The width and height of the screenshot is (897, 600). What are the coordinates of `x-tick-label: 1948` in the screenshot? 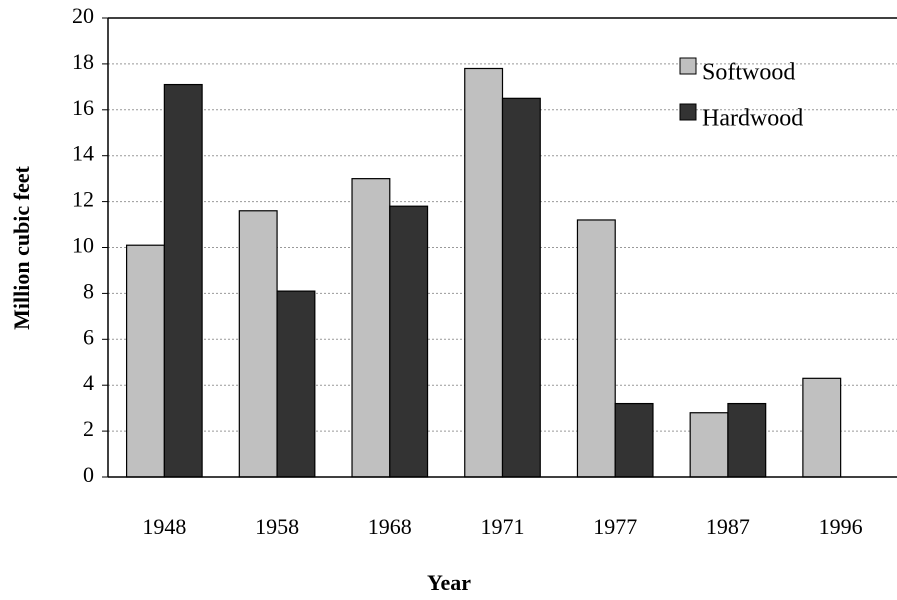 It's located at (164, 526).